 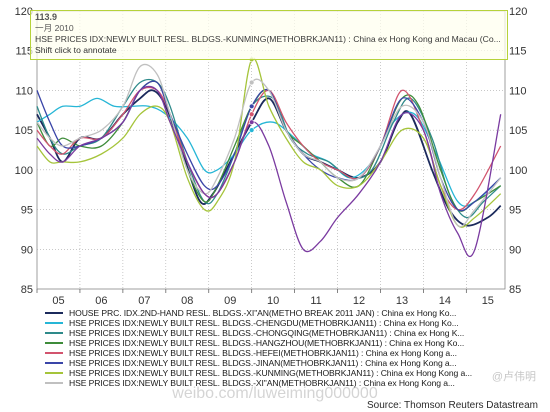 What do you see at coordinates (518, 151) in the screenshot?
I see `y-axis-right: 85 90 95 100 105 110 115 120` at bounding box center [518, 151].